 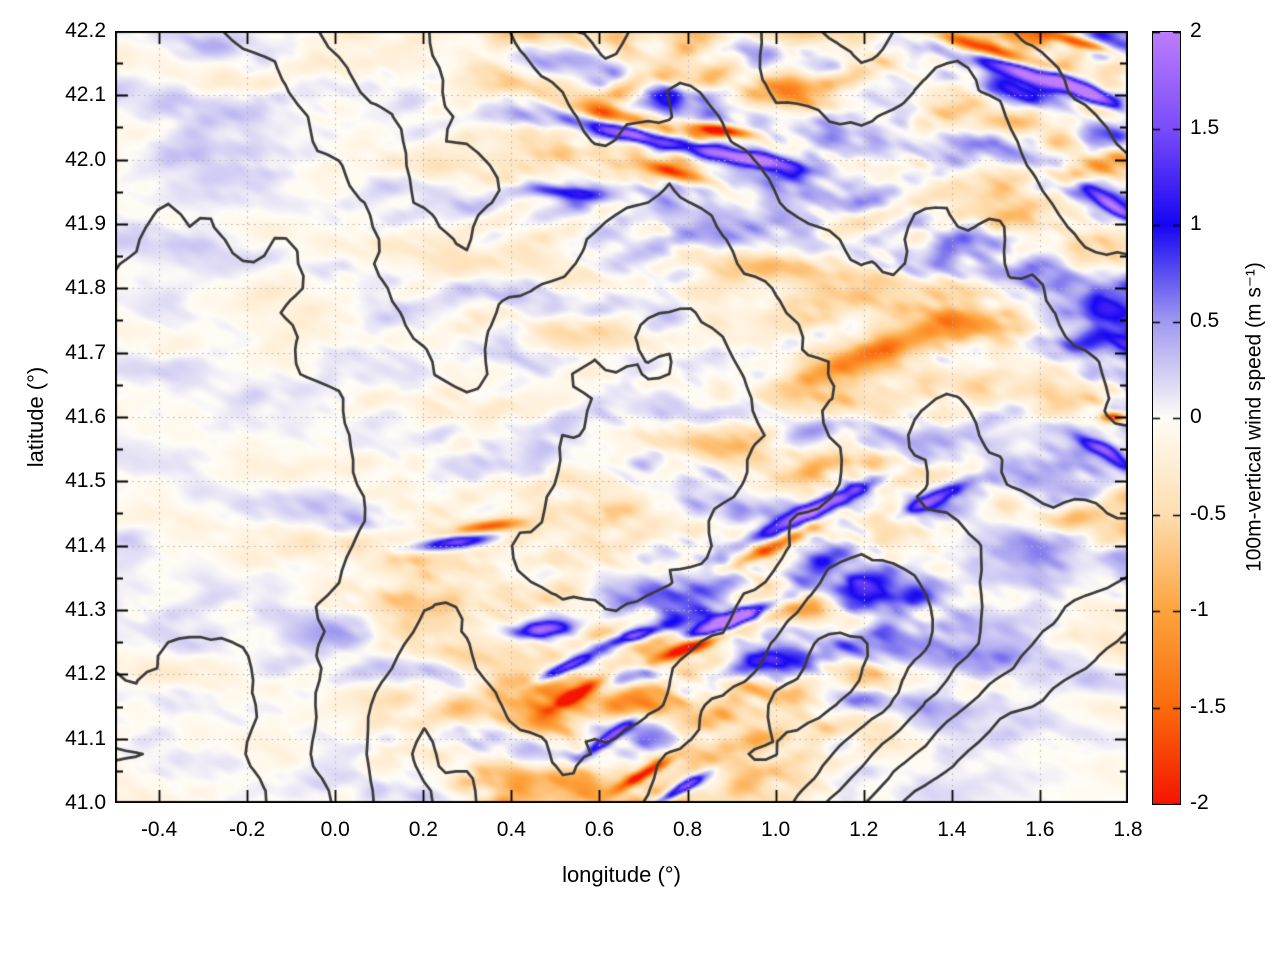 What do you see at coordinates (1196, 223) in the screenshot?
I see `colorbar-tick-label: 1` at bounding box center [1196, 223].